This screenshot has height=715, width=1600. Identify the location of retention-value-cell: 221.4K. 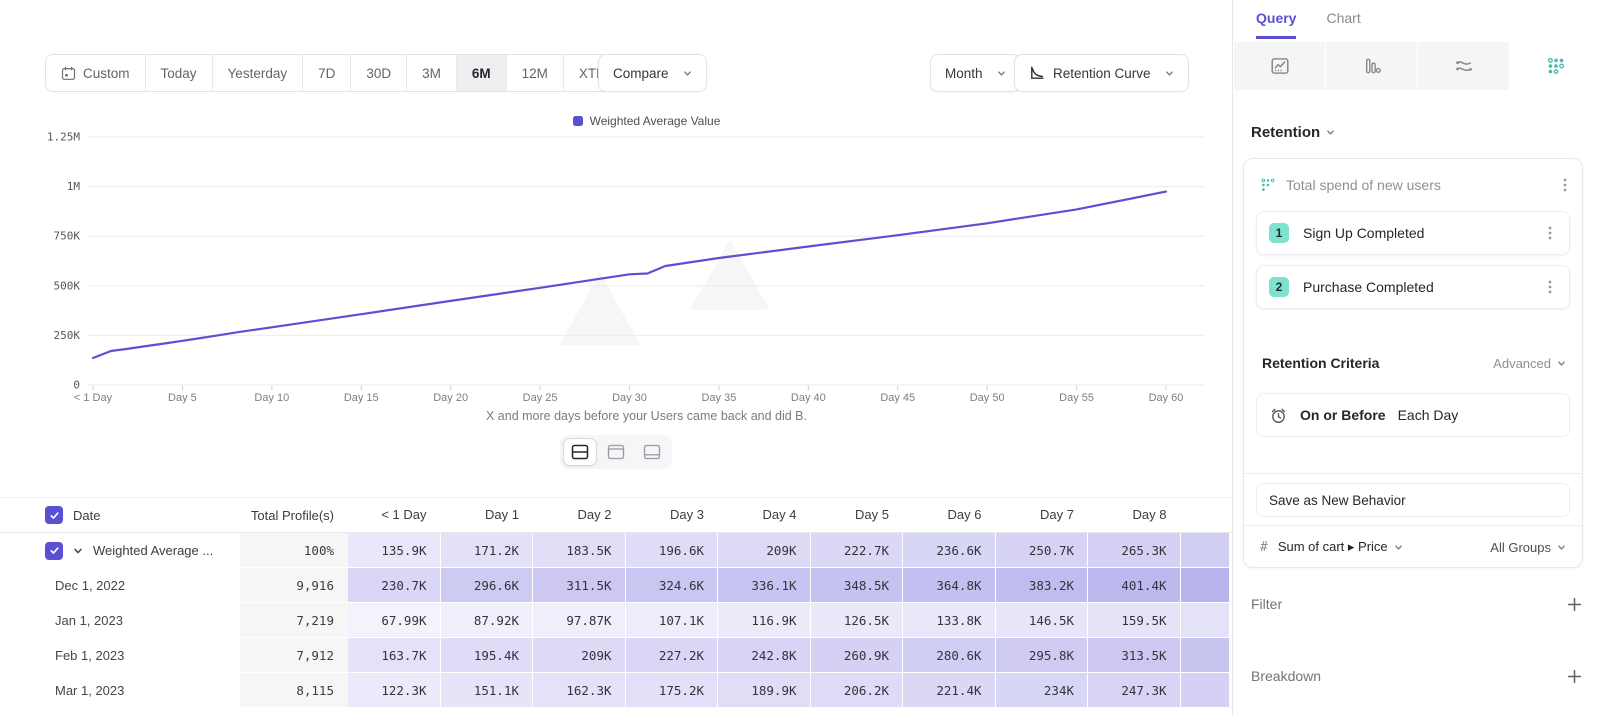
(949, 690).